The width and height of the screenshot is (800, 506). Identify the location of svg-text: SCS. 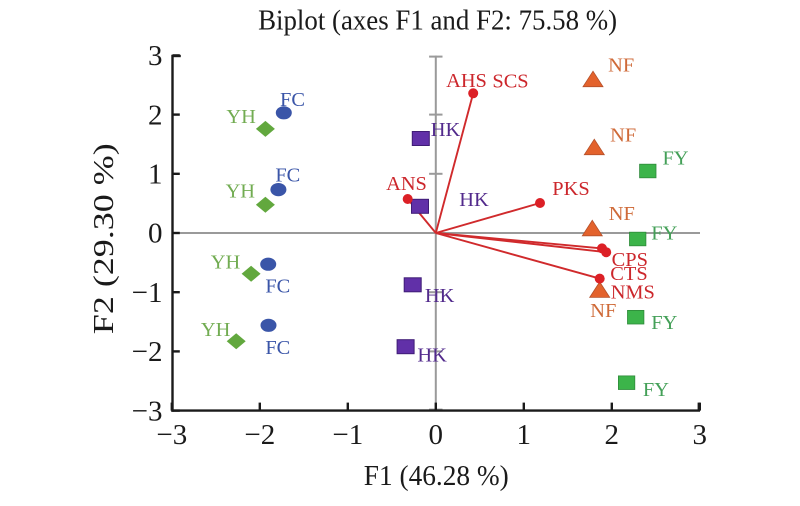
(510, 82).